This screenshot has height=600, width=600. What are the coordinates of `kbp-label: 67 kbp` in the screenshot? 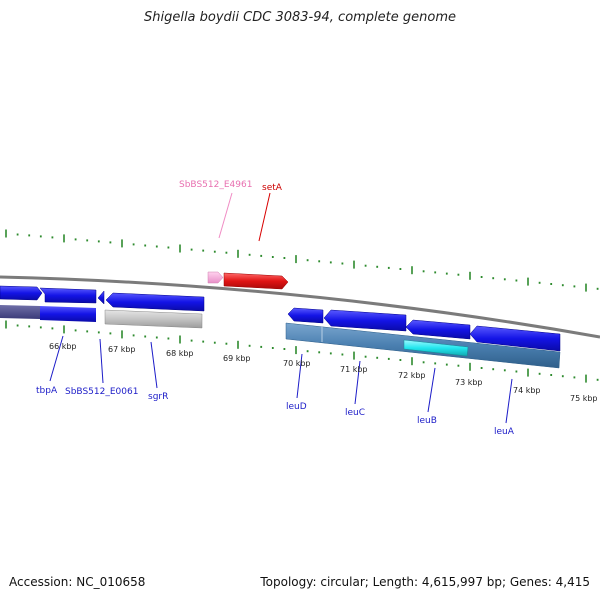 It's located at (122, 349).